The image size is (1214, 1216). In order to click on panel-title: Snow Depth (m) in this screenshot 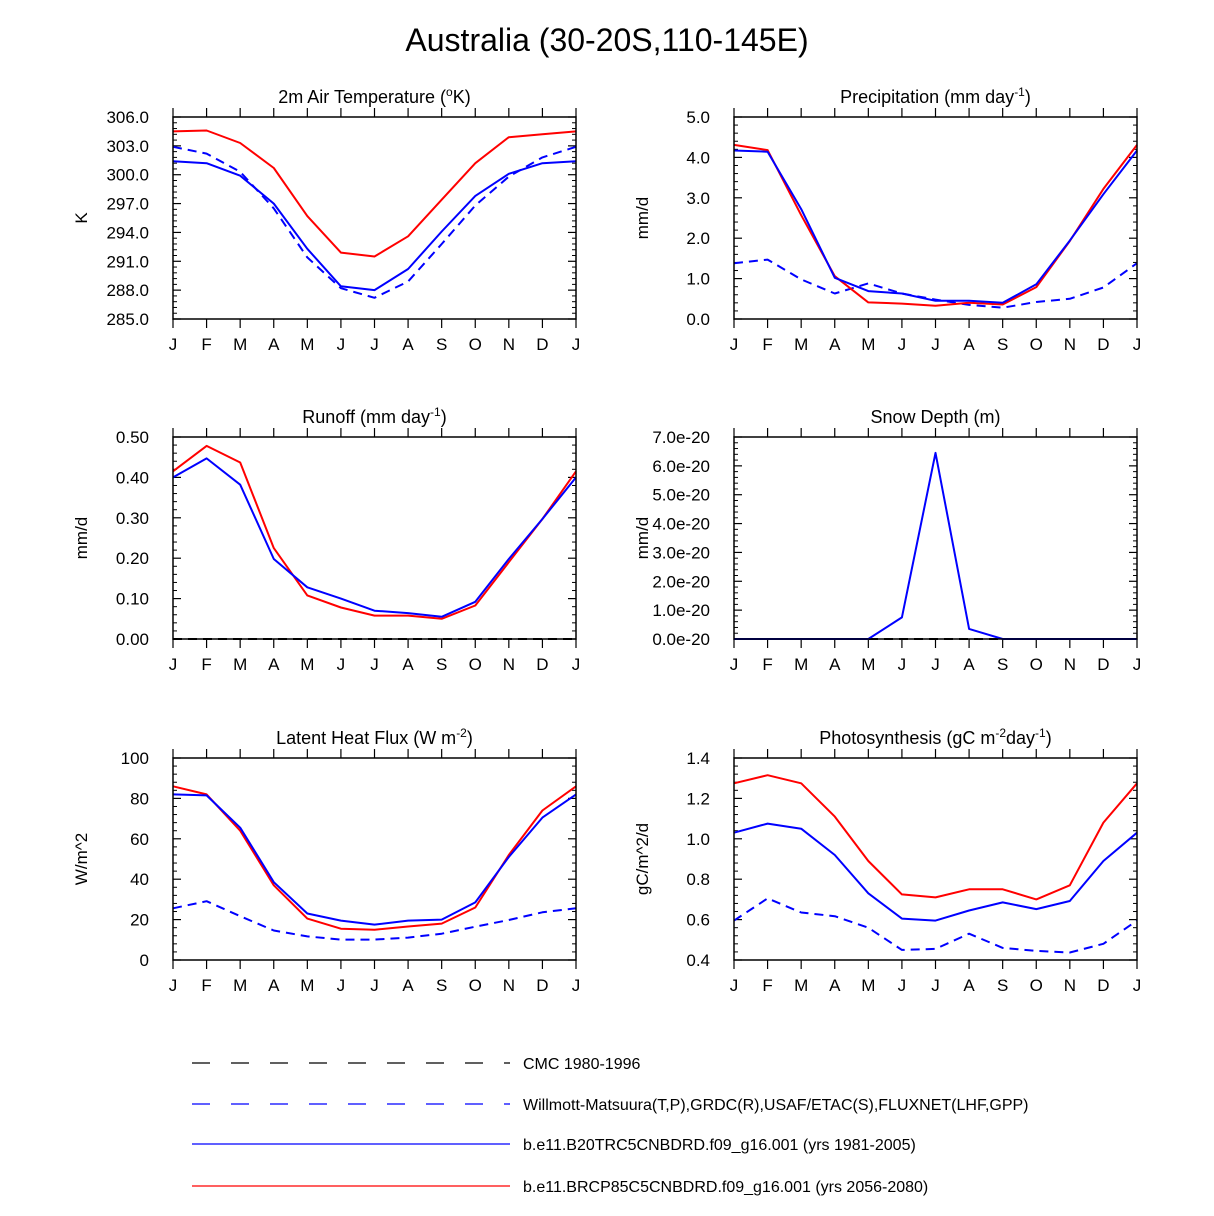, I will do `click(935, 417)`.